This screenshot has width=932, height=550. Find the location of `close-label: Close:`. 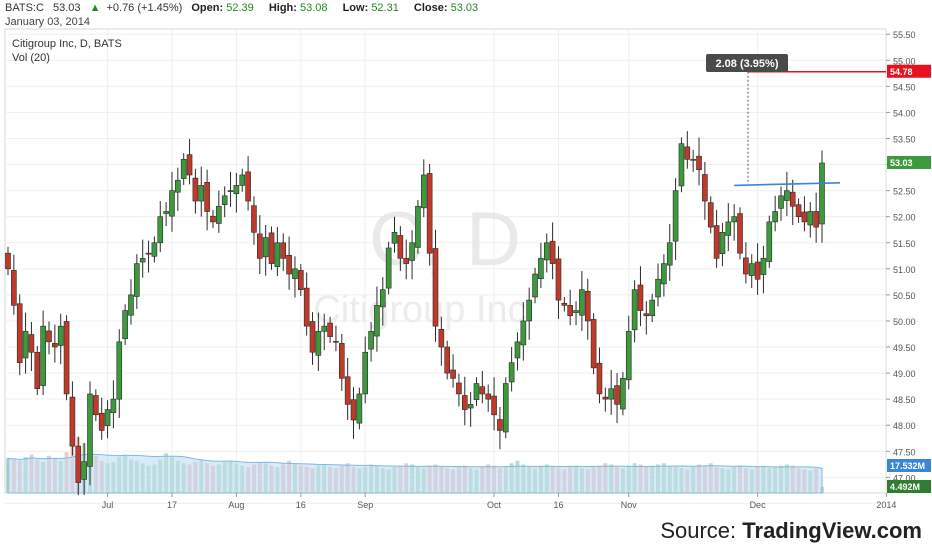

close-label: Close: is located at coordinates (430, 8).